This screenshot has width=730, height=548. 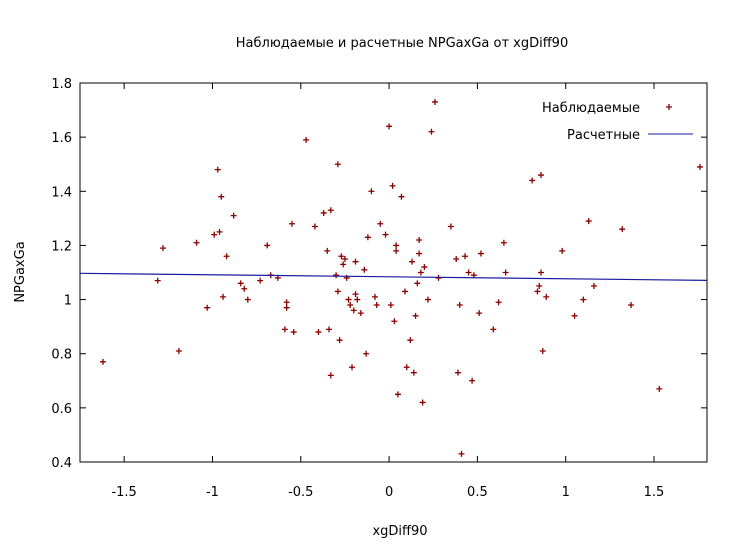 What do you see at coordinates (61, 246) in the screenshot?
I see `y-tick-label: 1.2` at bounding box center [61, 246].